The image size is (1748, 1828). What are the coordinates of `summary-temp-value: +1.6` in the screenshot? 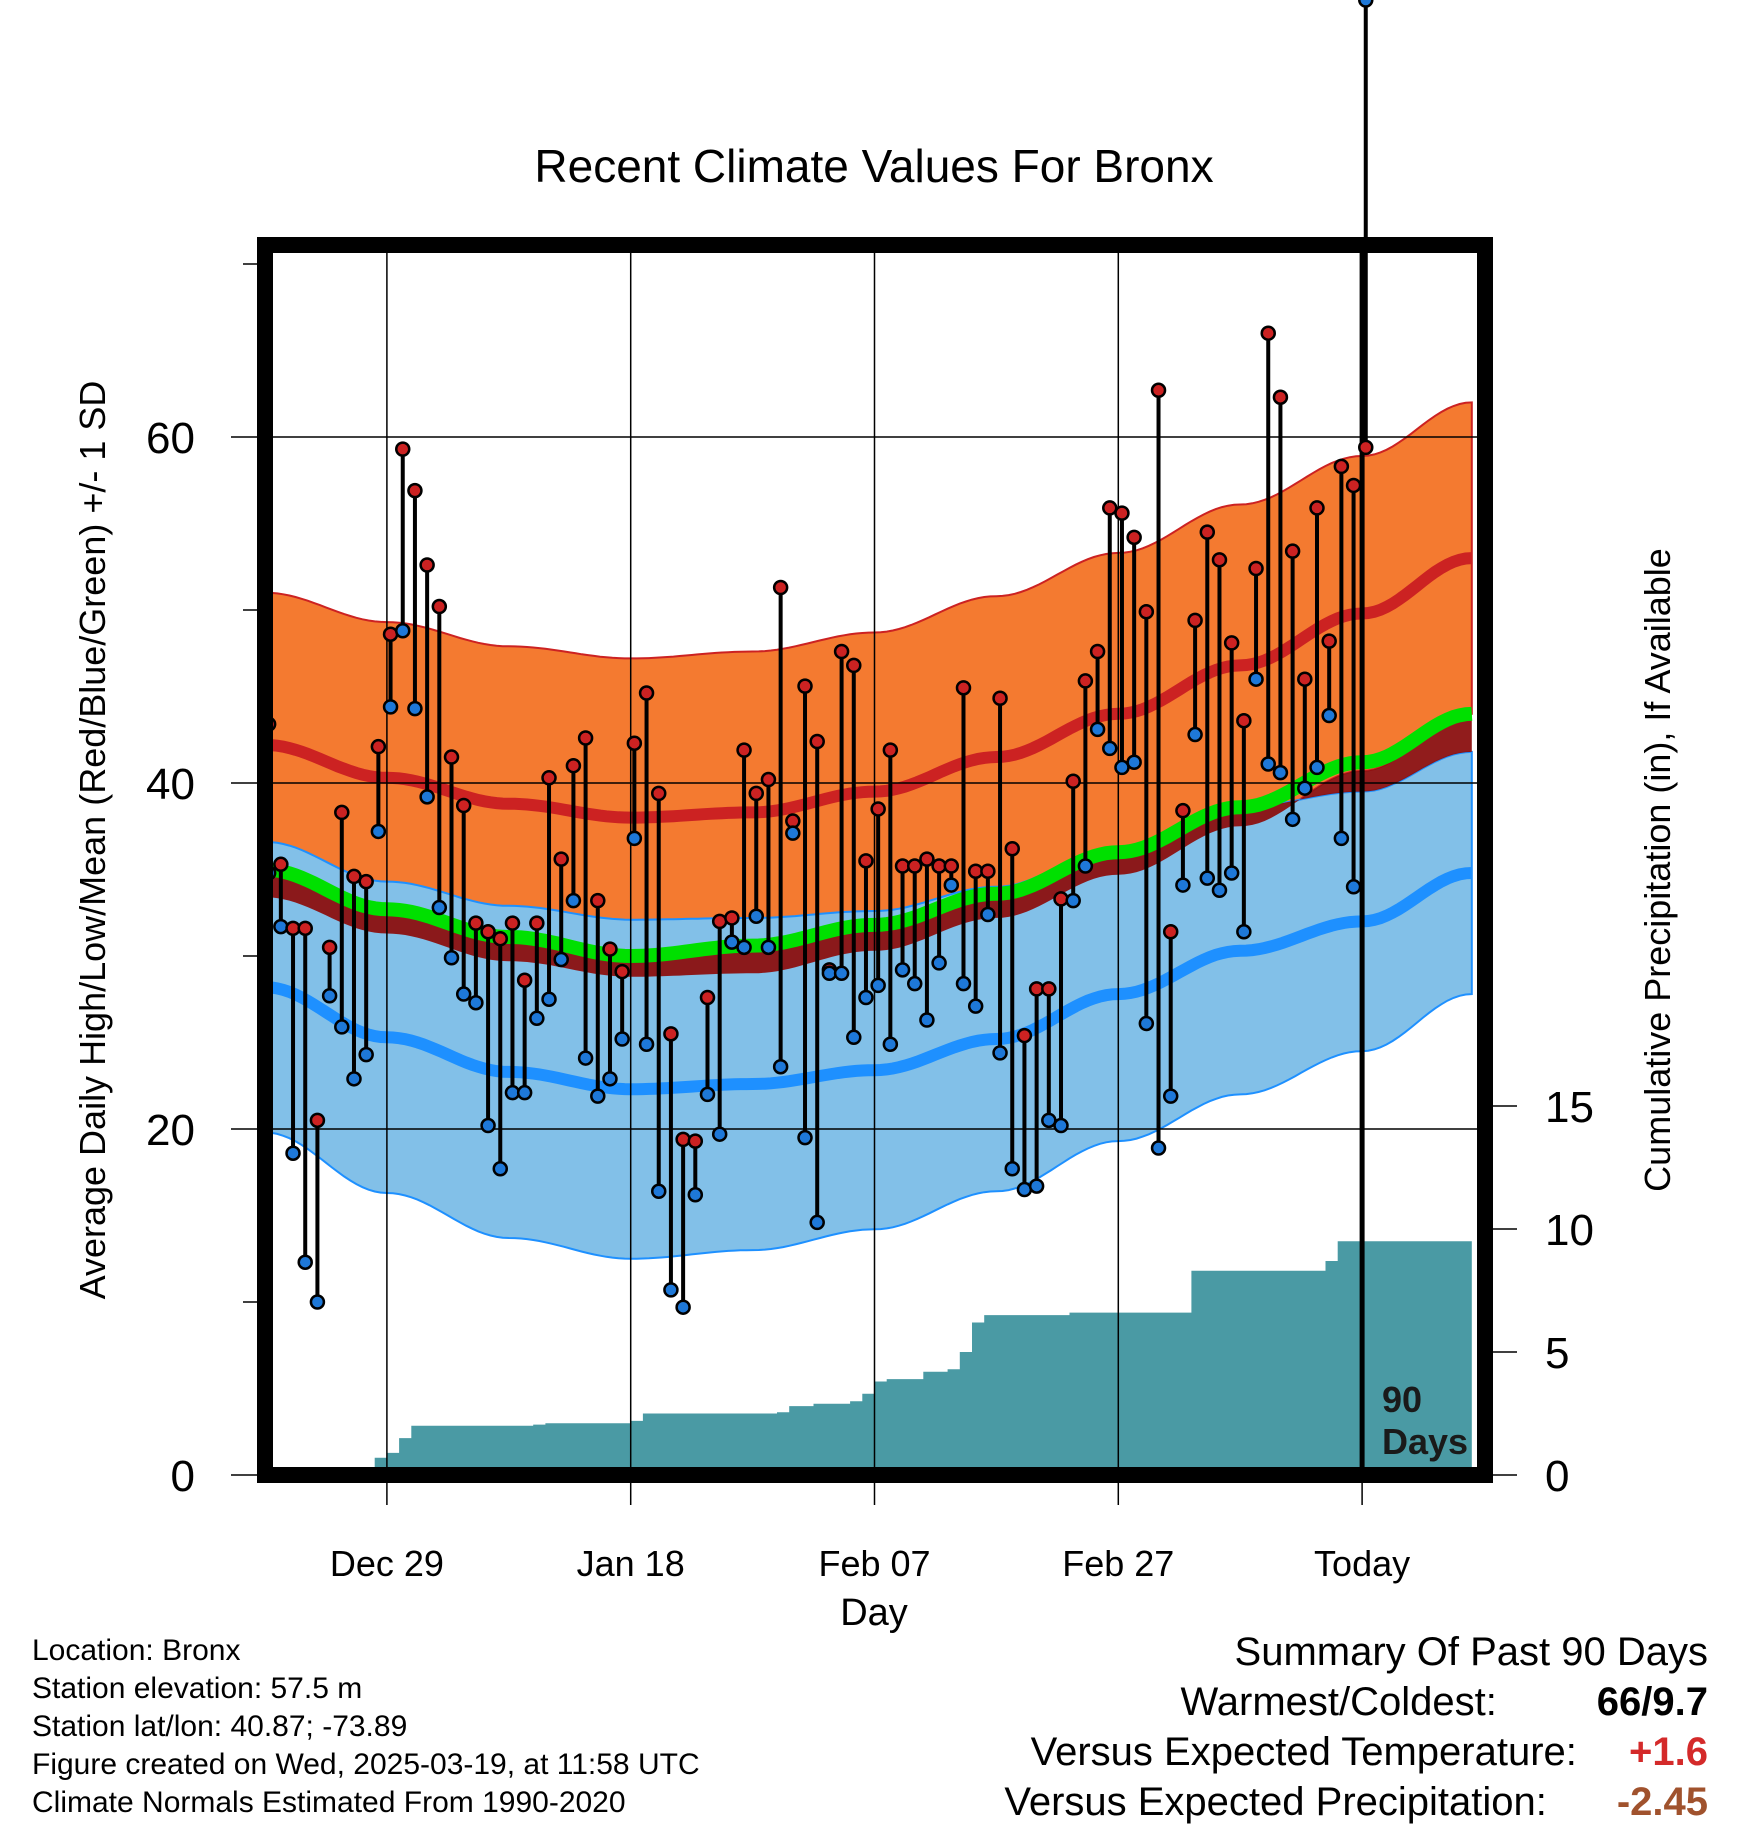 It's located at (1668, 1752).